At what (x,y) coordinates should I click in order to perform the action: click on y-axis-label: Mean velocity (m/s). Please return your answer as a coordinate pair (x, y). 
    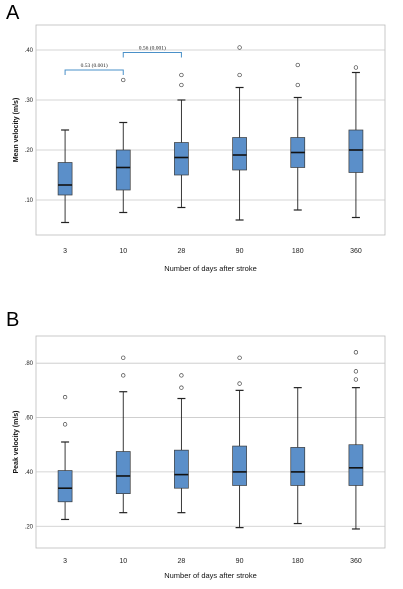
    Looking at the image, I should click on (16, 130).